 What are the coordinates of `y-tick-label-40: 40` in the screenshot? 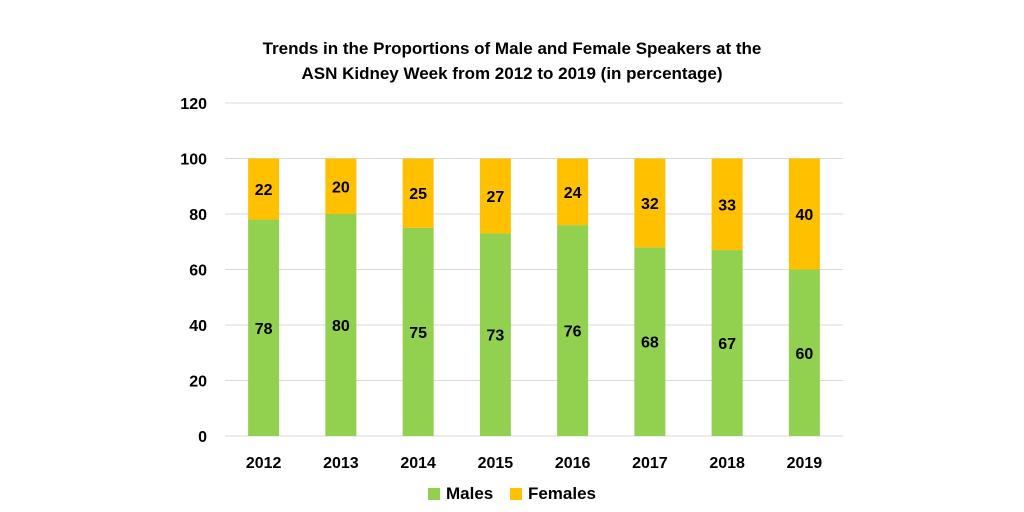 It's located at (198, 326).